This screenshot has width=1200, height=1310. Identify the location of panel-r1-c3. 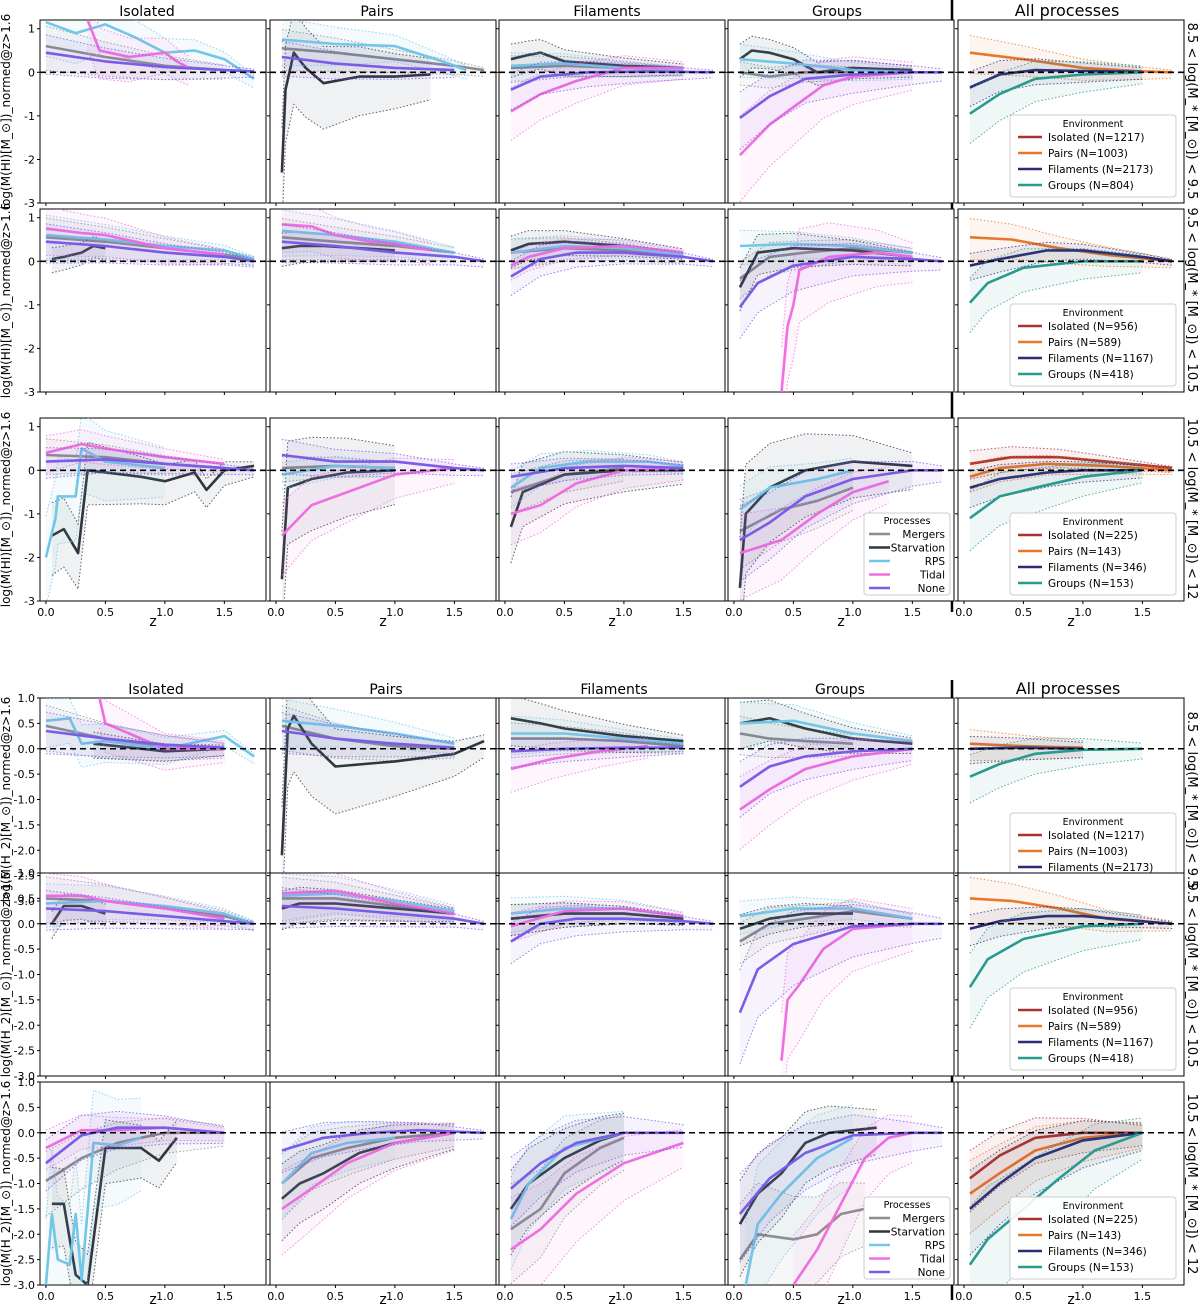
(840, 301).